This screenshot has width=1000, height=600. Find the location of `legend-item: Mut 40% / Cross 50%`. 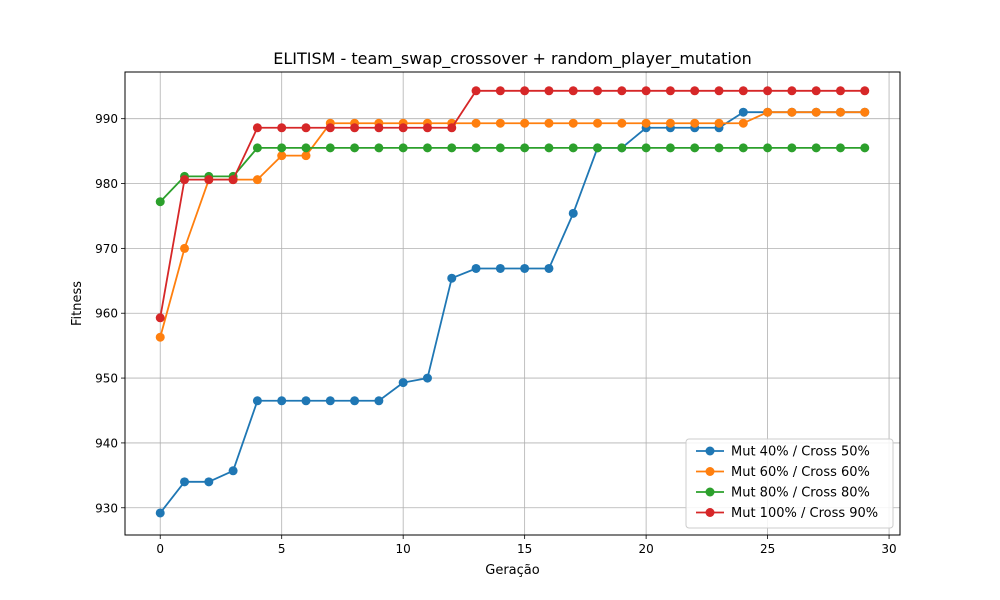

legend-item: Mut 40% / Cross 50% is located at coordinates (783, 452).